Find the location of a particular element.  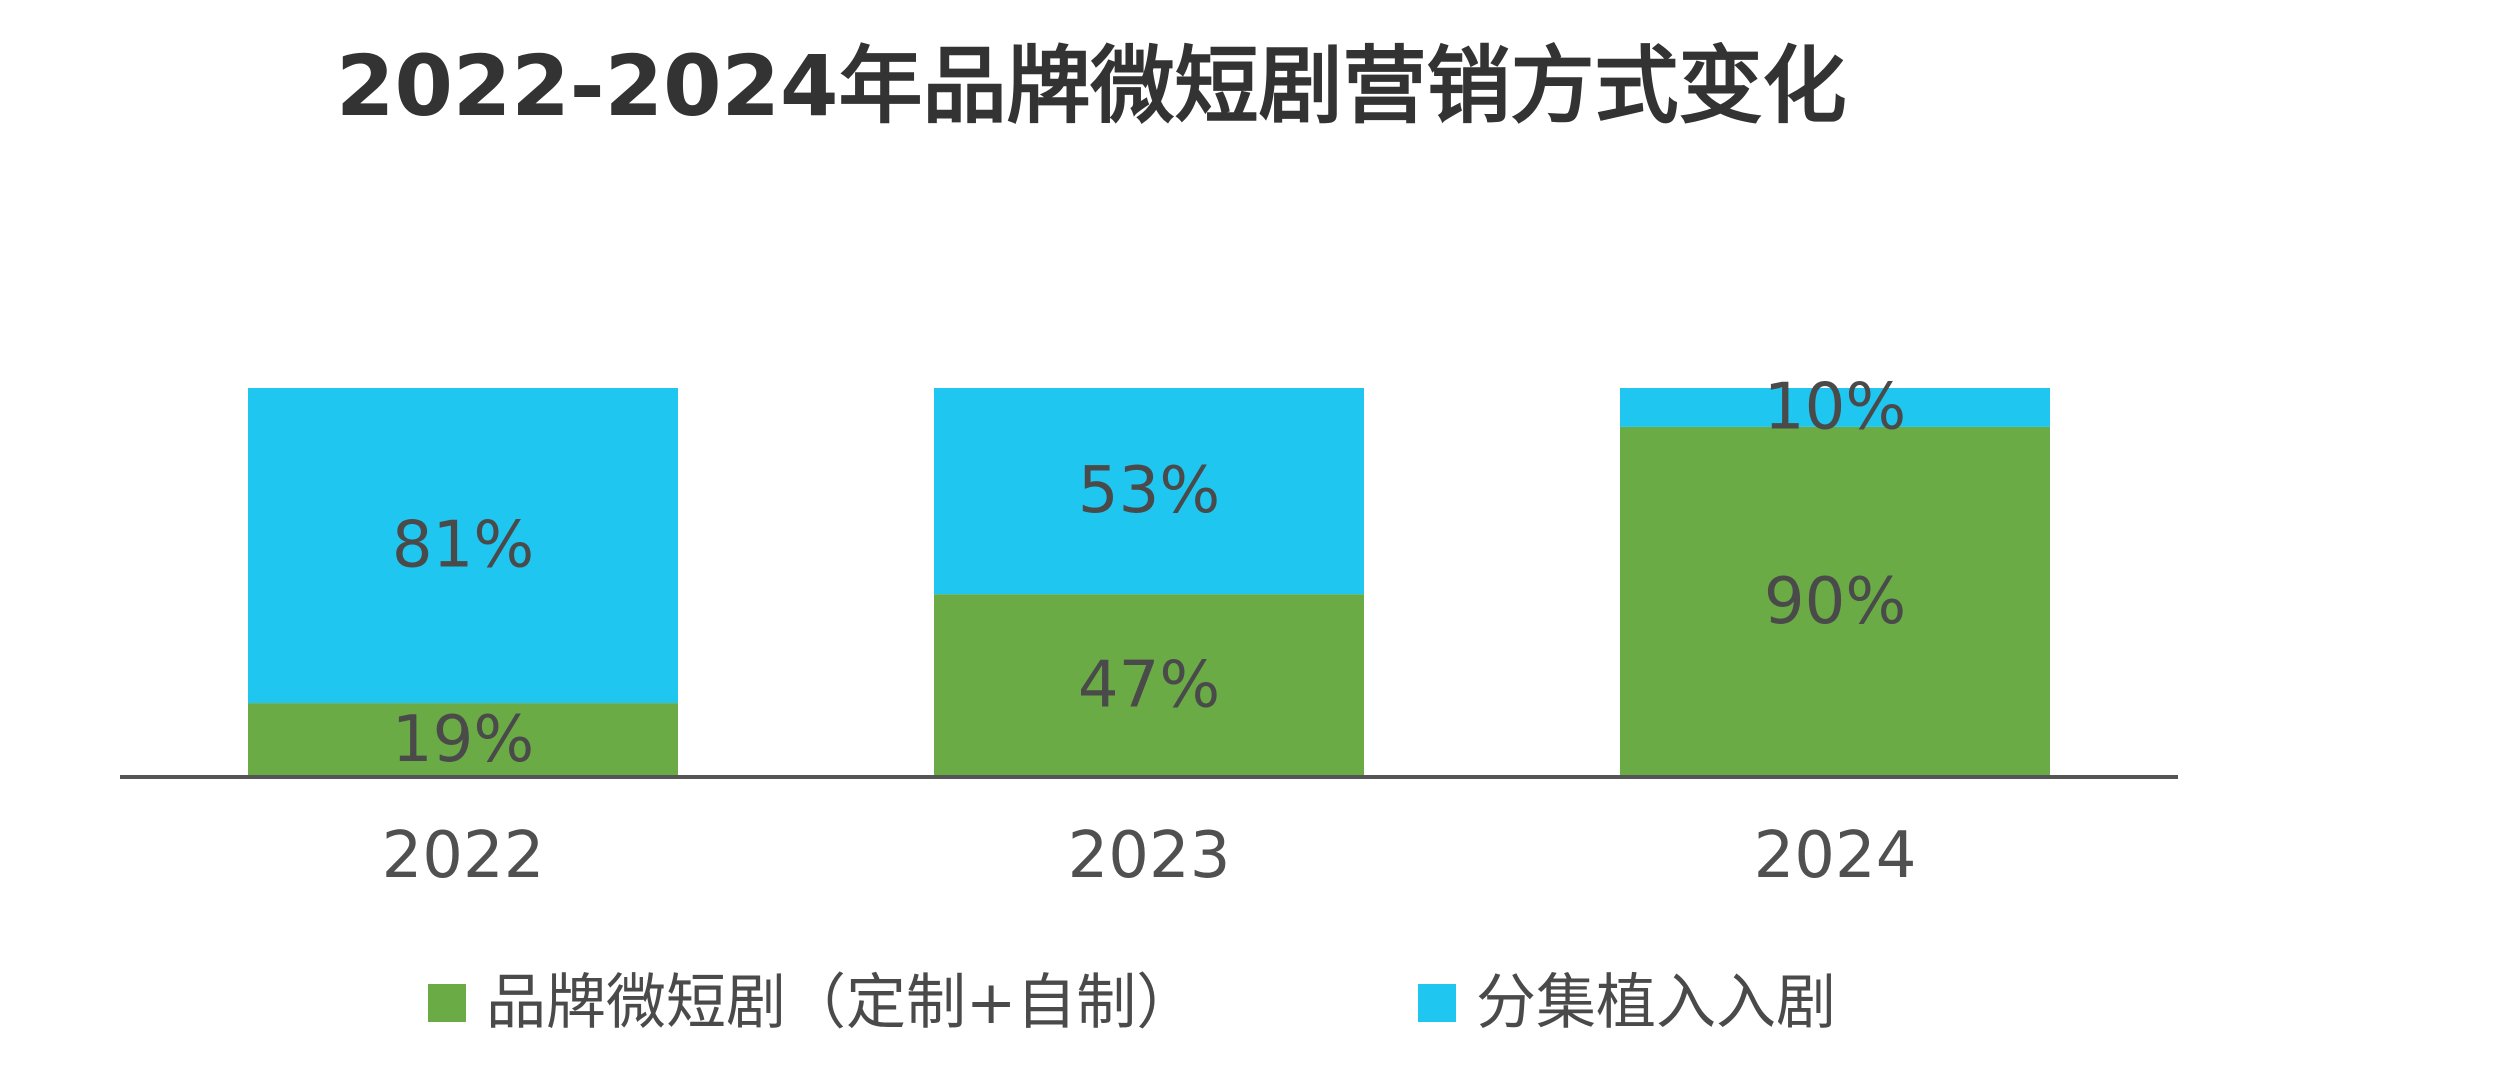

bar-segment-2022-brand is located at coordinates (463, 740).